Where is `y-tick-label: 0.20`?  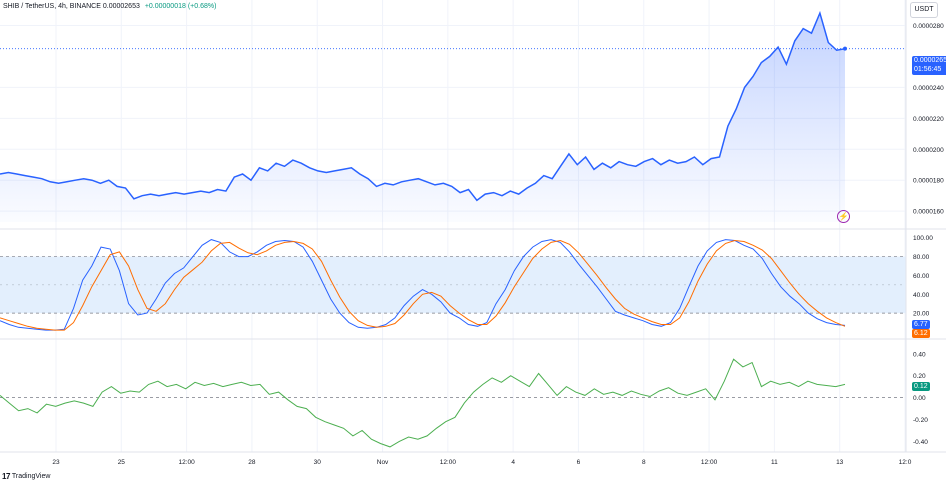 y-tick-label: 0.20 is located at coordinates (919, 376).